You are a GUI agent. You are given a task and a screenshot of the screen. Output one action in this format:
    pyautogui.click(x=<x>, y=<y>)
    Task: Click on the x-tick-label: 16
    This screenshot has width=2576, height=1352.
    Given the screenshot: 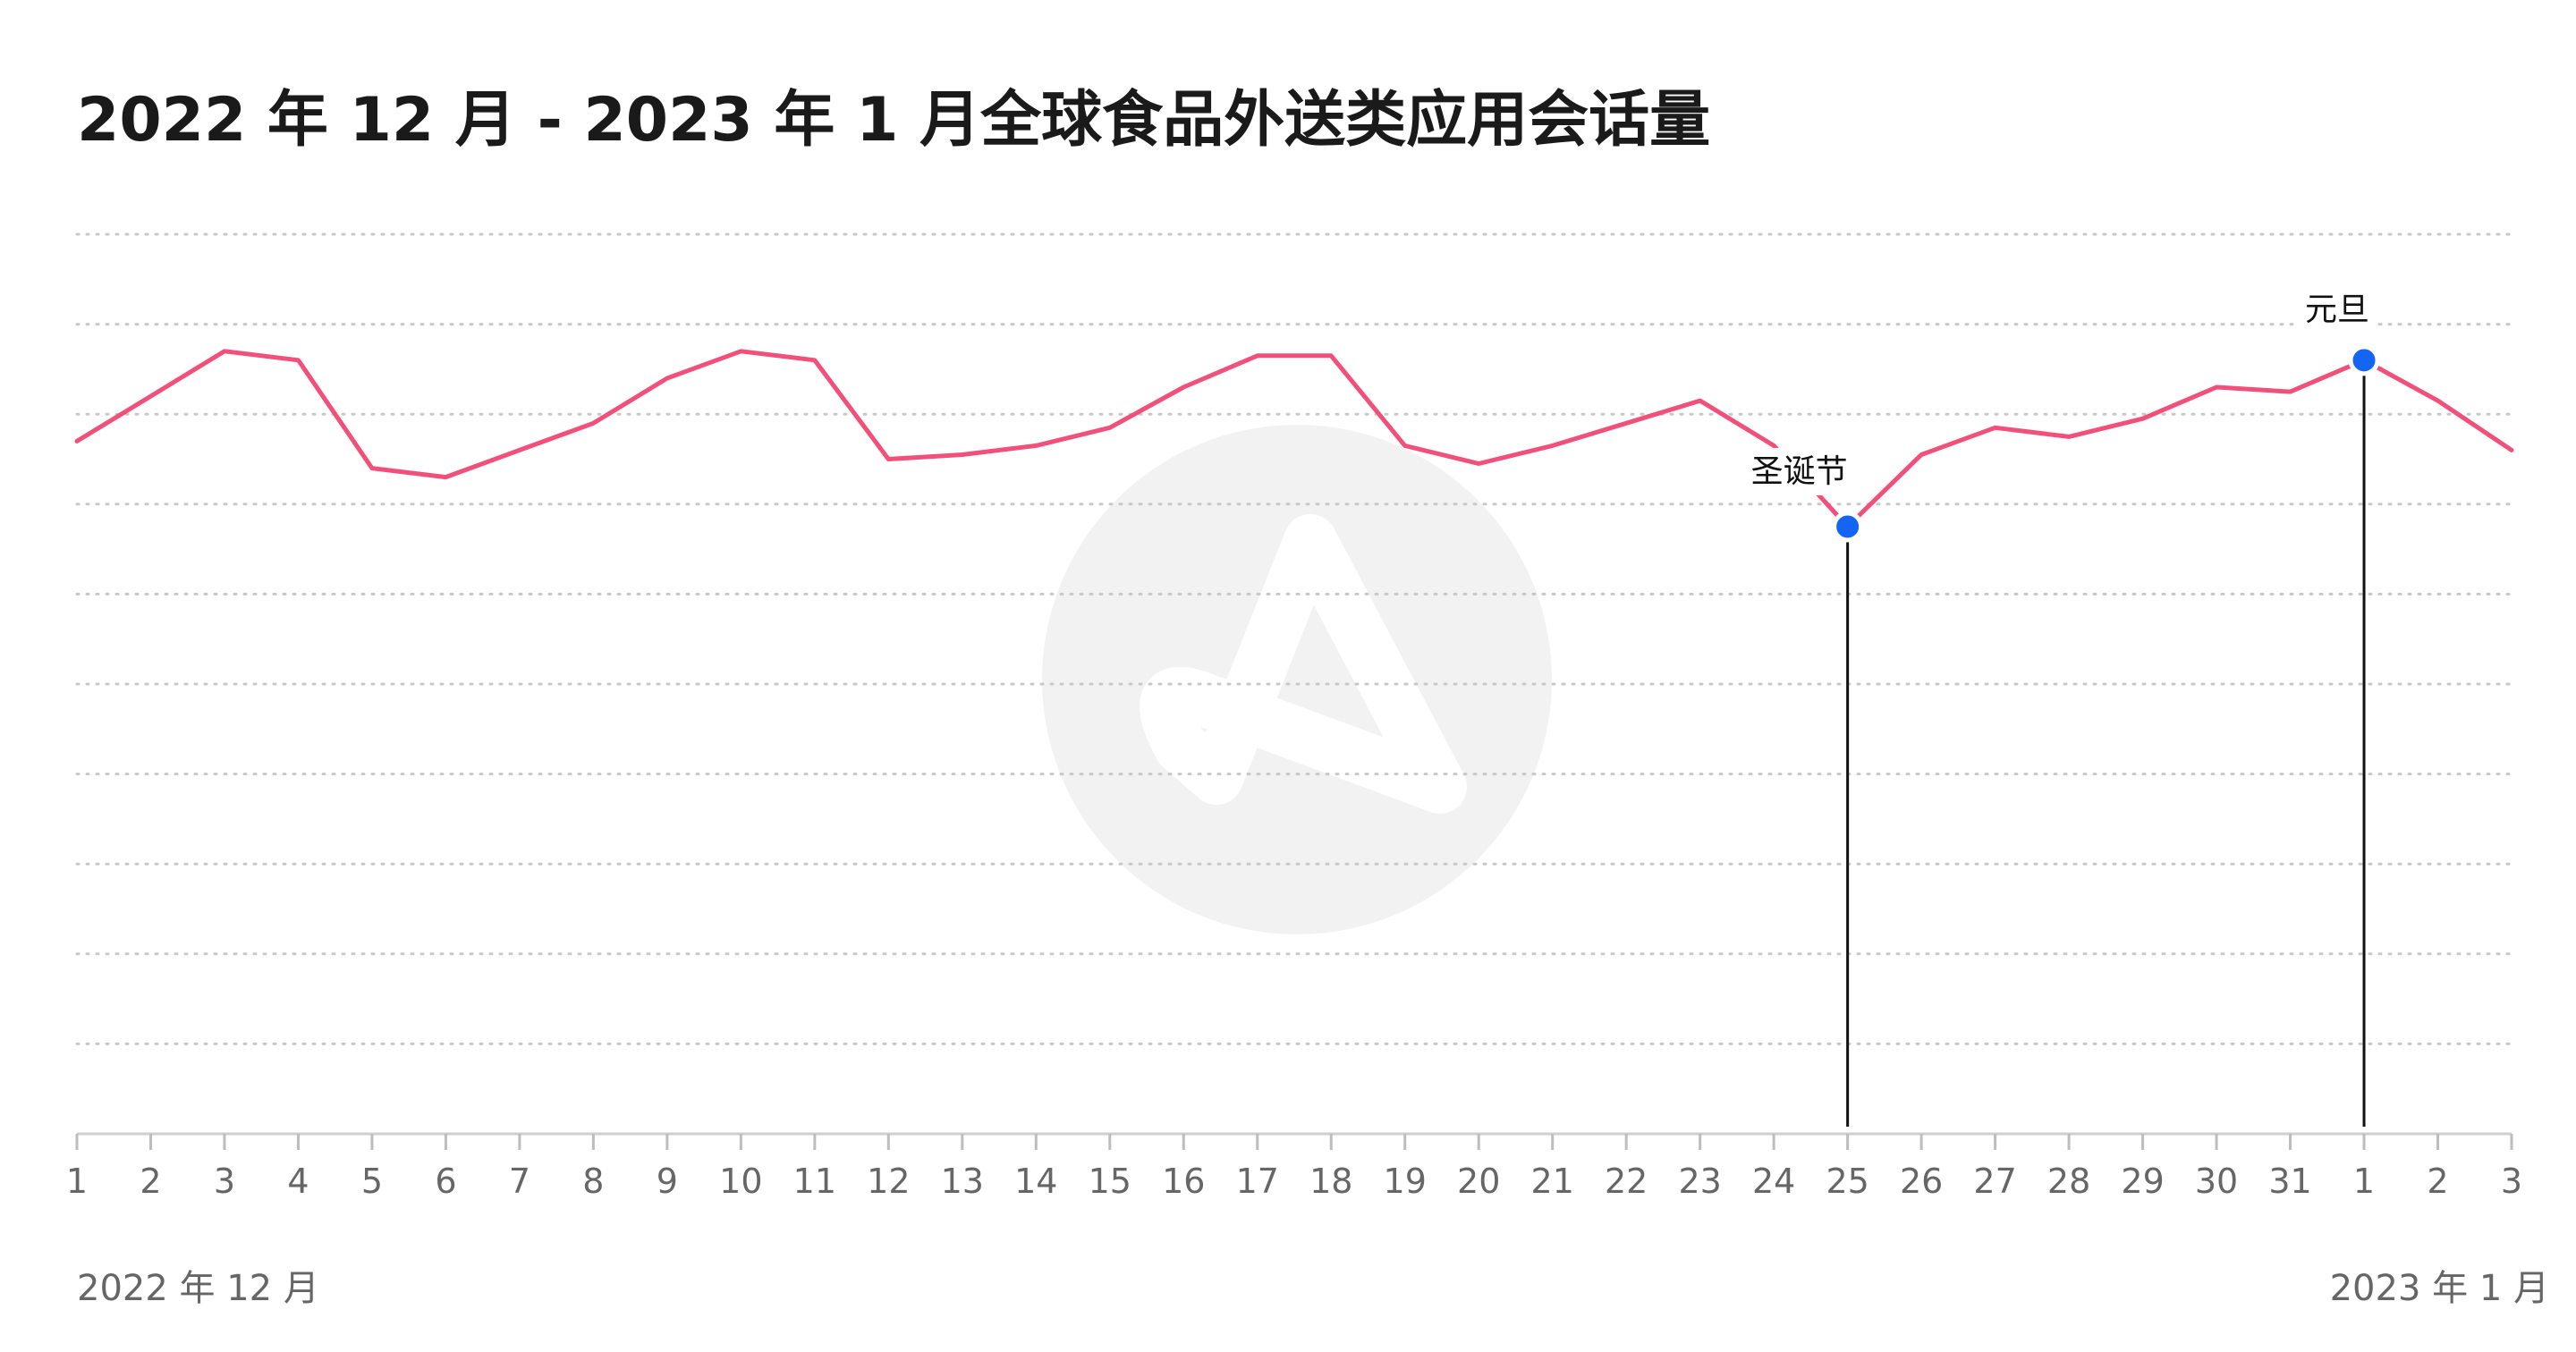 What is the action you would take?
    pyautogui.click(x=1183, y=1181)
    